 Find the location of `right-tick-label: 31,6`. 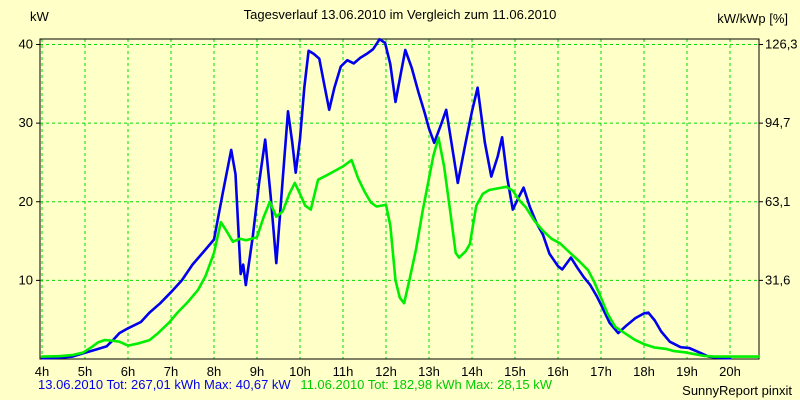

right-tick-label: 31,6 is located at coordinates (777, 279).